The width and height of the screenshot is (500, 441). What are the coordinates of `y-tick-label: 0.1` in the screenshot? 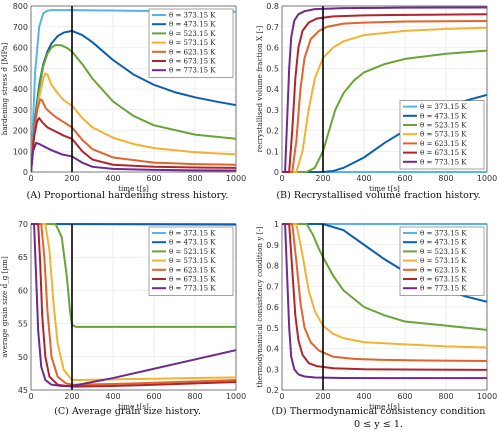 It's located at (272, 151).